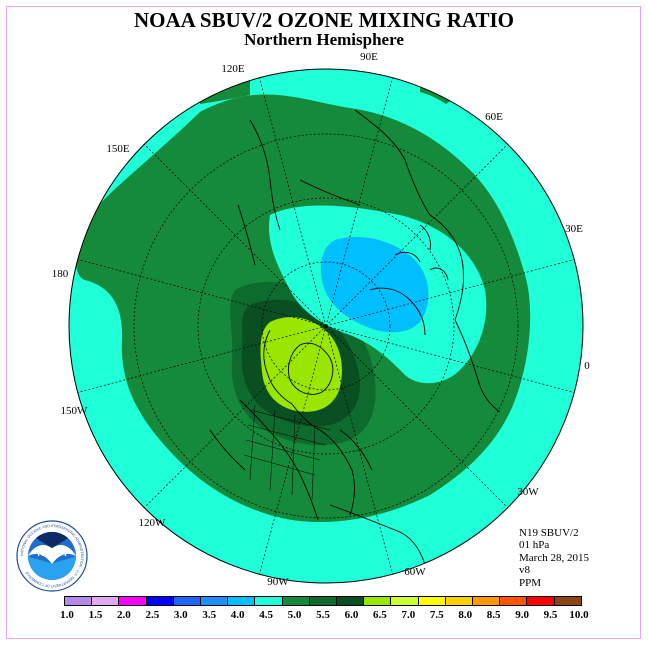 Image resolution: width=648 pixels, height=648 pixels. Describe the element at coordinates (278, 582) in the screenshot. I see `longitude-label-90w: 90W` at that location.